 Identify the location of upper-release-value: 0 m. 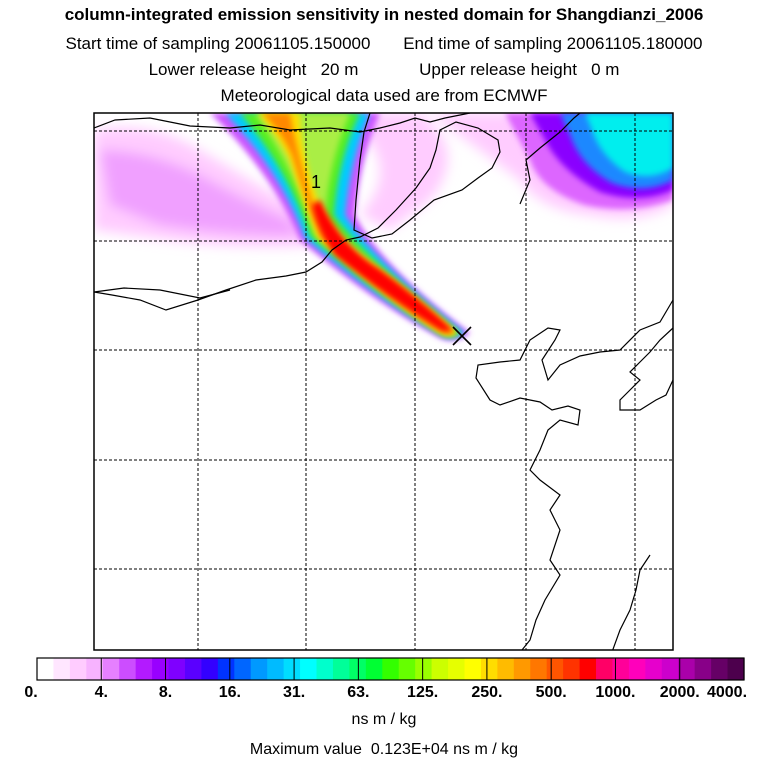
(605, 69).